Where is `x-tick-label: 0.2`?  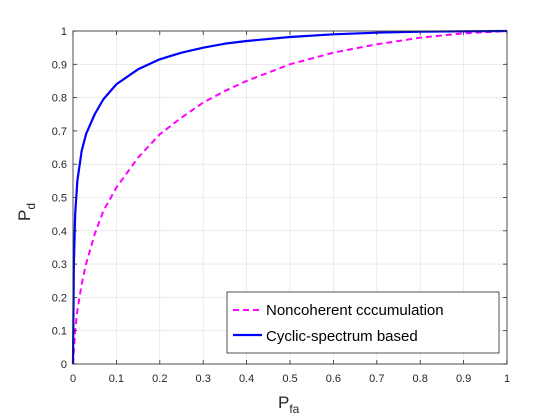
x-tick-label: 0.2 is located at coordinates (159, 379).